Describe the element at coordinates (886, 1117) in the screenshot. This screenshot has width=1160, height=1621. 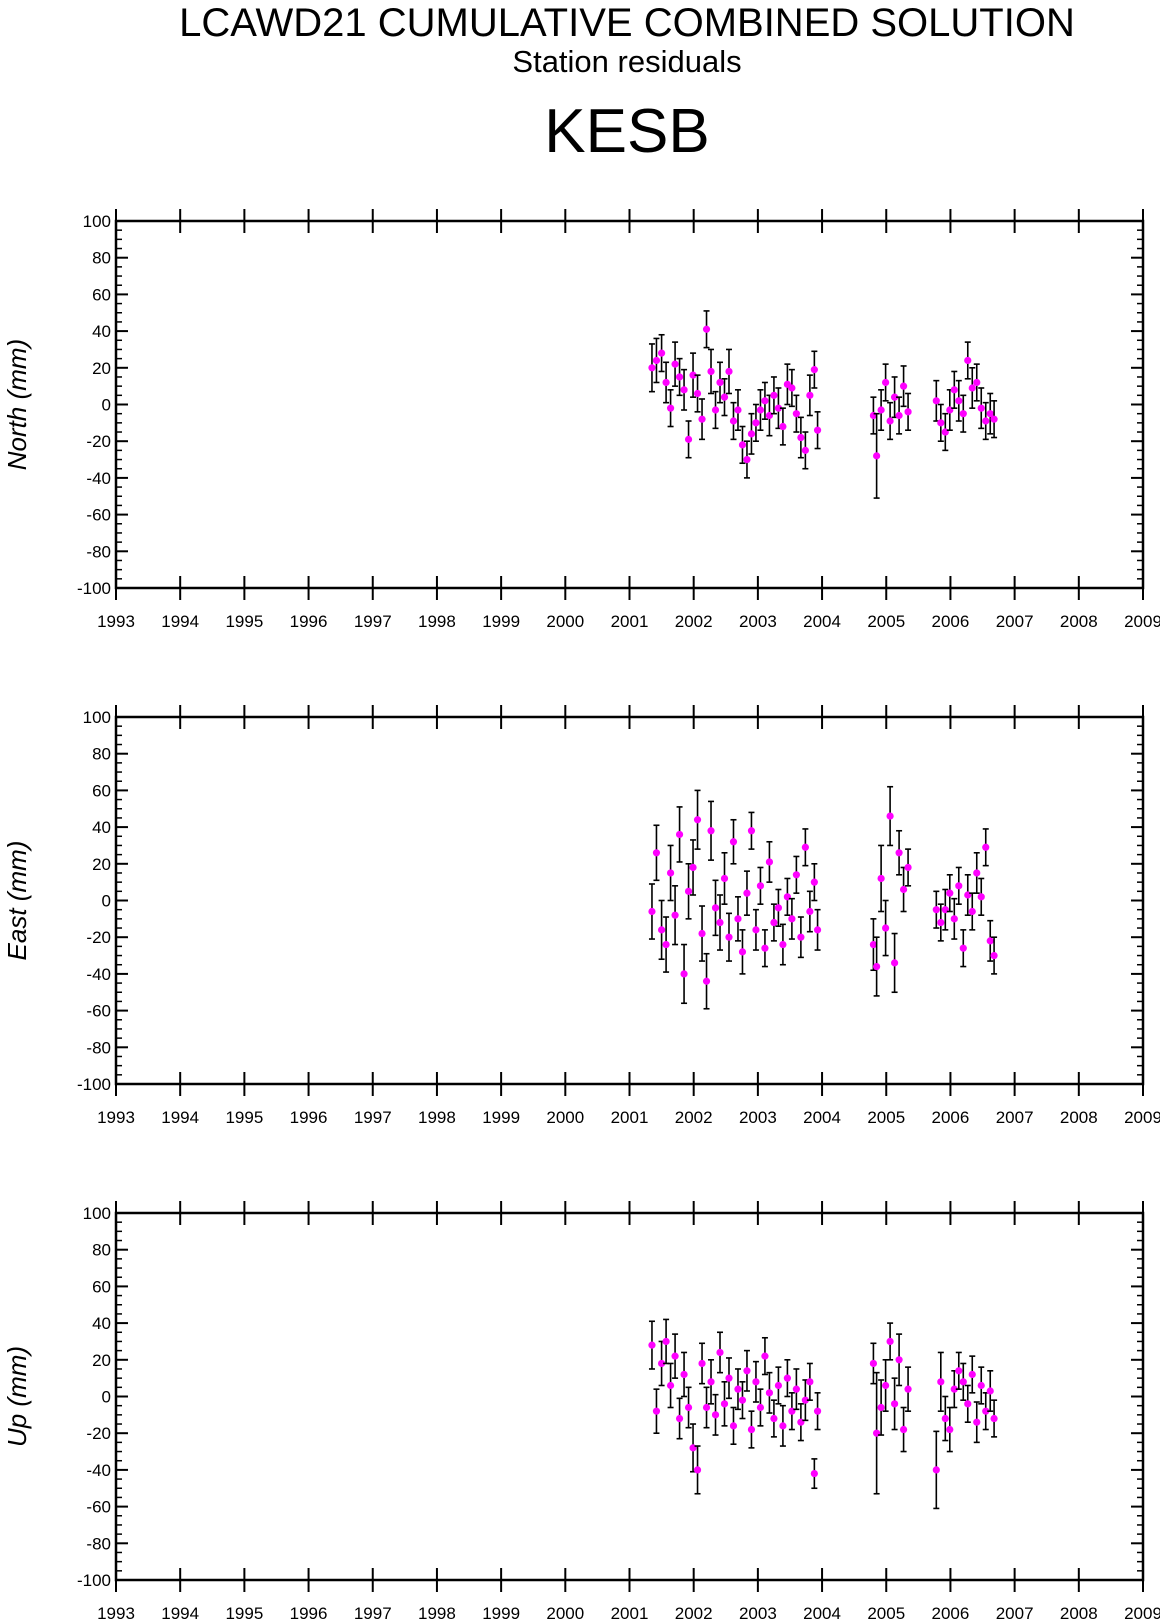
I see `x-tick-label: 2005` at that location.